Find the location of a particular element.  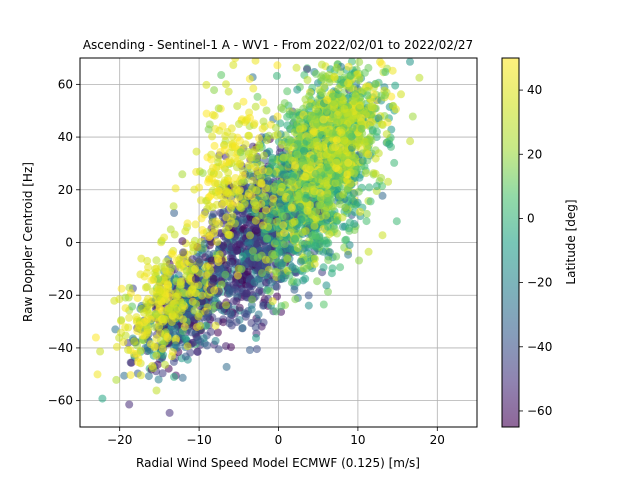

colorbar-tick-label: 40 is located at coordinates (534, 90).